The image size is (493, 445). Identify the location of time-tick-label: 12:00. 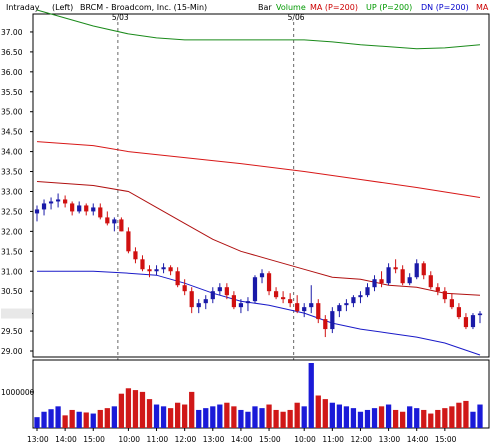
(186, 439).